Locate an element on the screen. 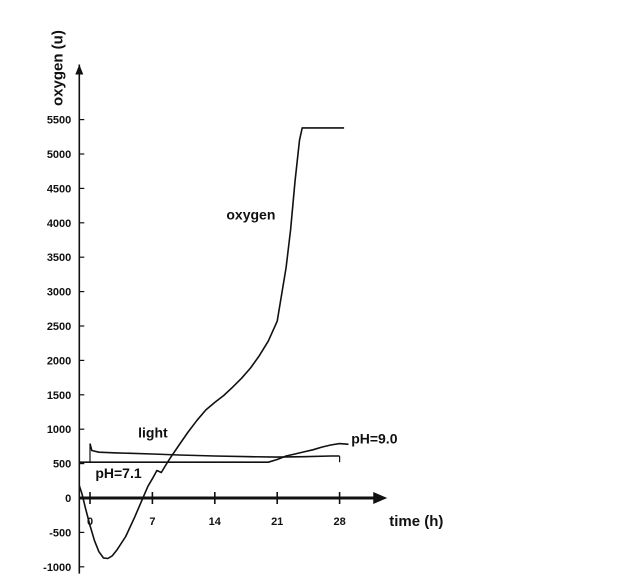 The height and width of the screenshot is (580, 621). annotation-oxygen: oxygen is located at coordinates (250, 214).